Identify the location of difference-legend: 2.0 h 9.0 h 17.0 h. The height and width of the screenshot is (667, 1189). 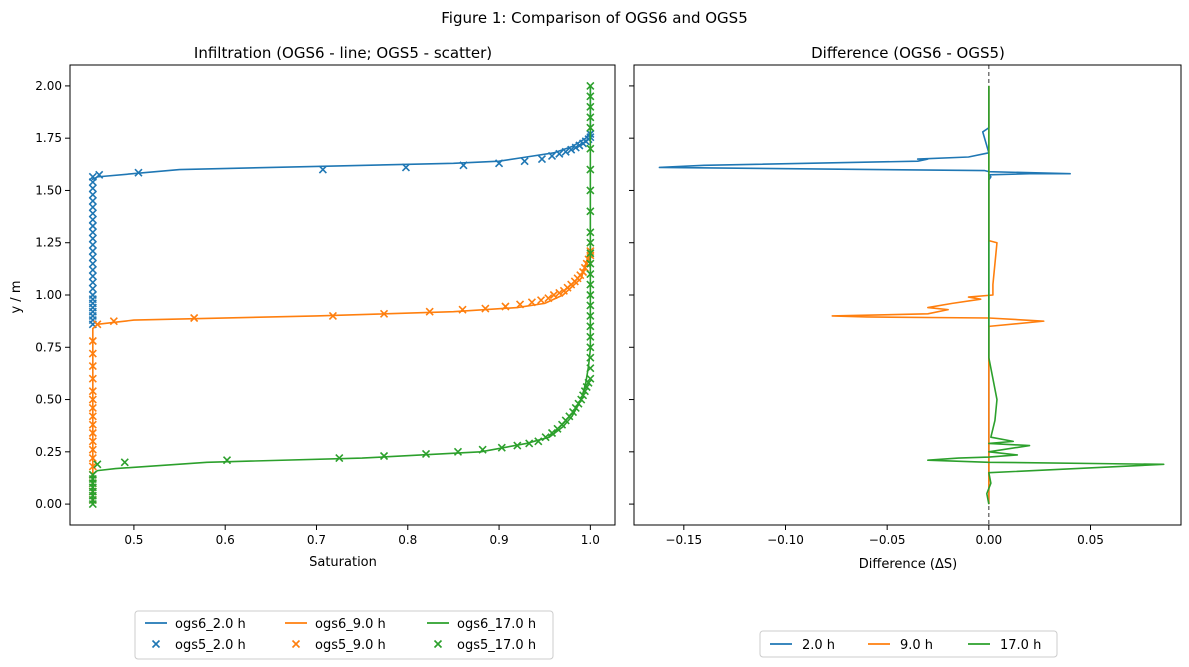
(908, 644).